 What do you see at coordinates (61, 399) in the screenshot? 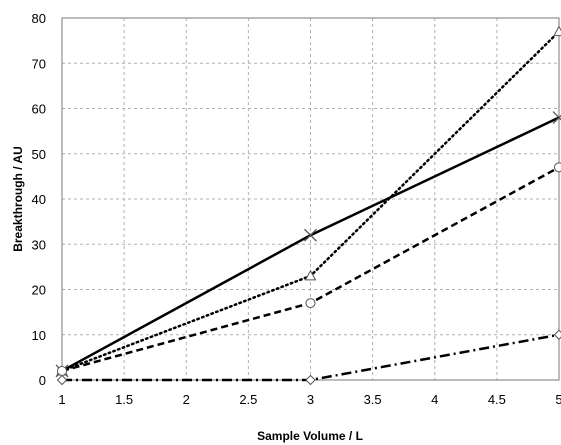
I see `x-tick-label: 1` at bounding box center [61, 399].